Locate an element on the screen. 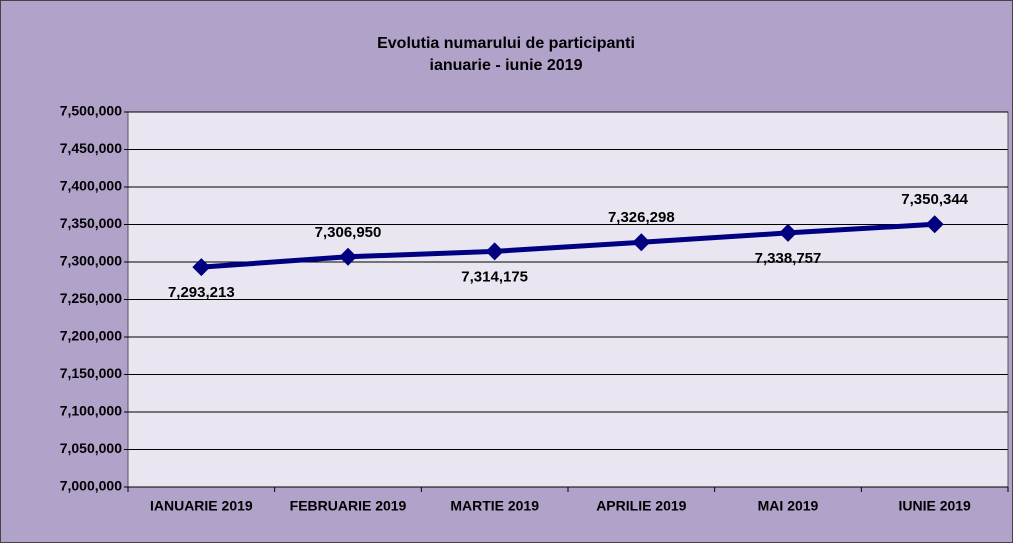 The width and height of the screenshot is (1013, 543). y-tick-label: 7,400,000 is located at coordinates (91, 186).